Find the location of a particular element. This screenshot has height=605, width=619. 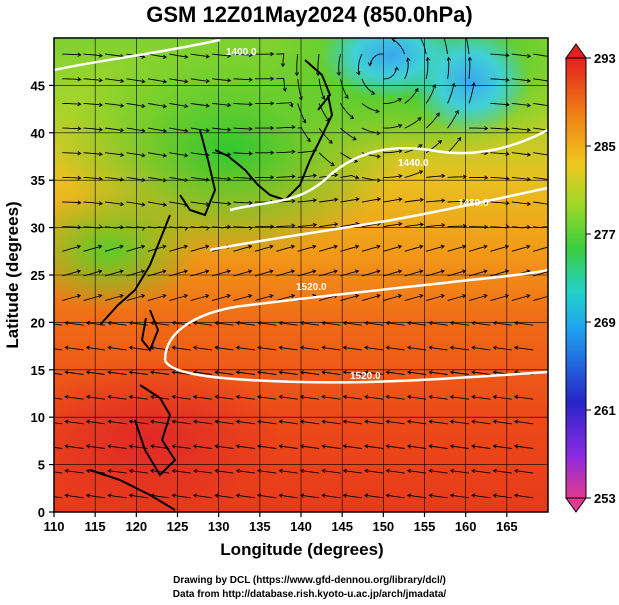

colorbar-tick-label: 277 is located at coordinates (605, 234).